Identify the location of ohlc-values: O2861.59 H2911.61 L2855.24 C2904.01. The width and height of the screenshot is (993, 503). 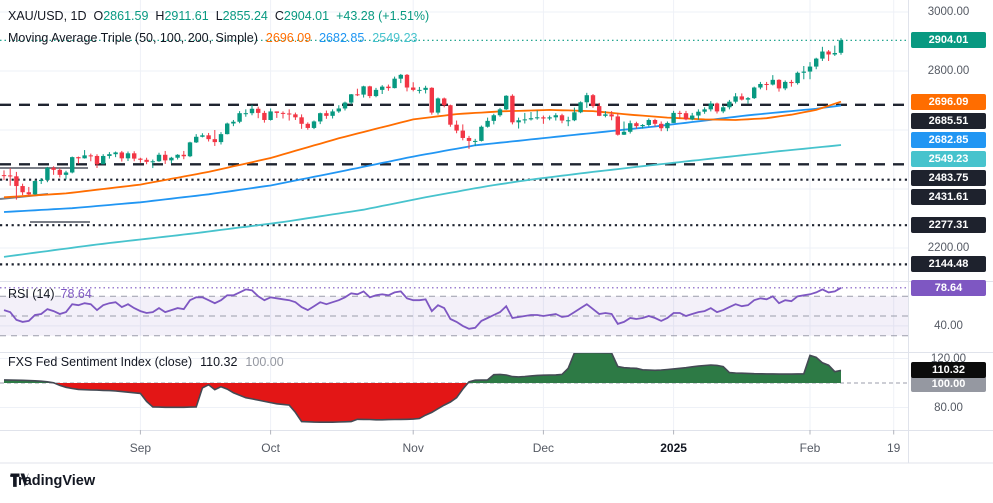
(208, 16).